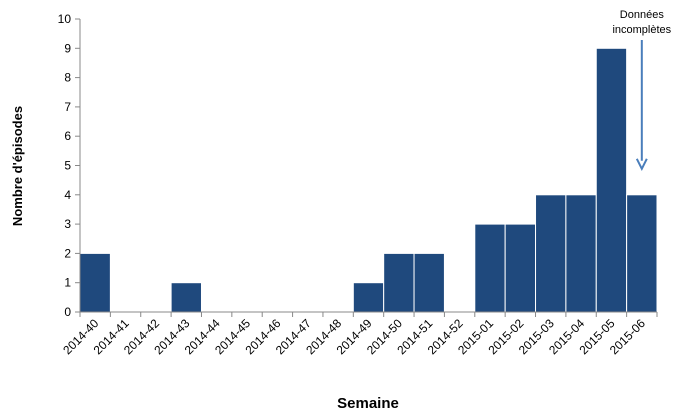 This screenshot has width=686, height=417. What do you see at coordinates (67, 224) in the screenshot?
I see `y-tick-label: 3` at bounding box center [67, 224].